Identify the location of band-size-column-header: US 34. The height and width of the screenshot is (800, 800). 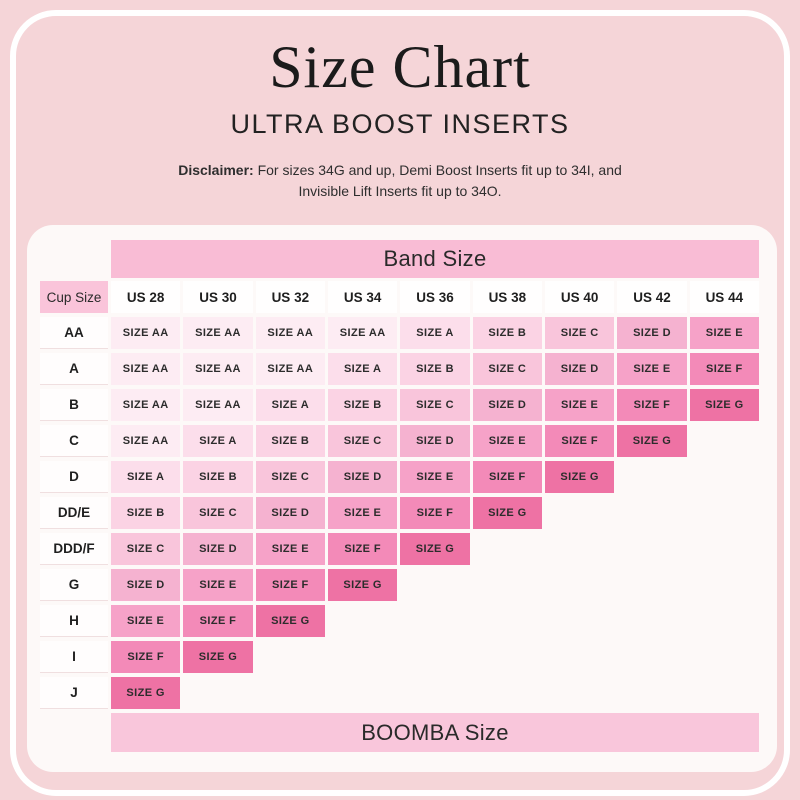
(363, 297).